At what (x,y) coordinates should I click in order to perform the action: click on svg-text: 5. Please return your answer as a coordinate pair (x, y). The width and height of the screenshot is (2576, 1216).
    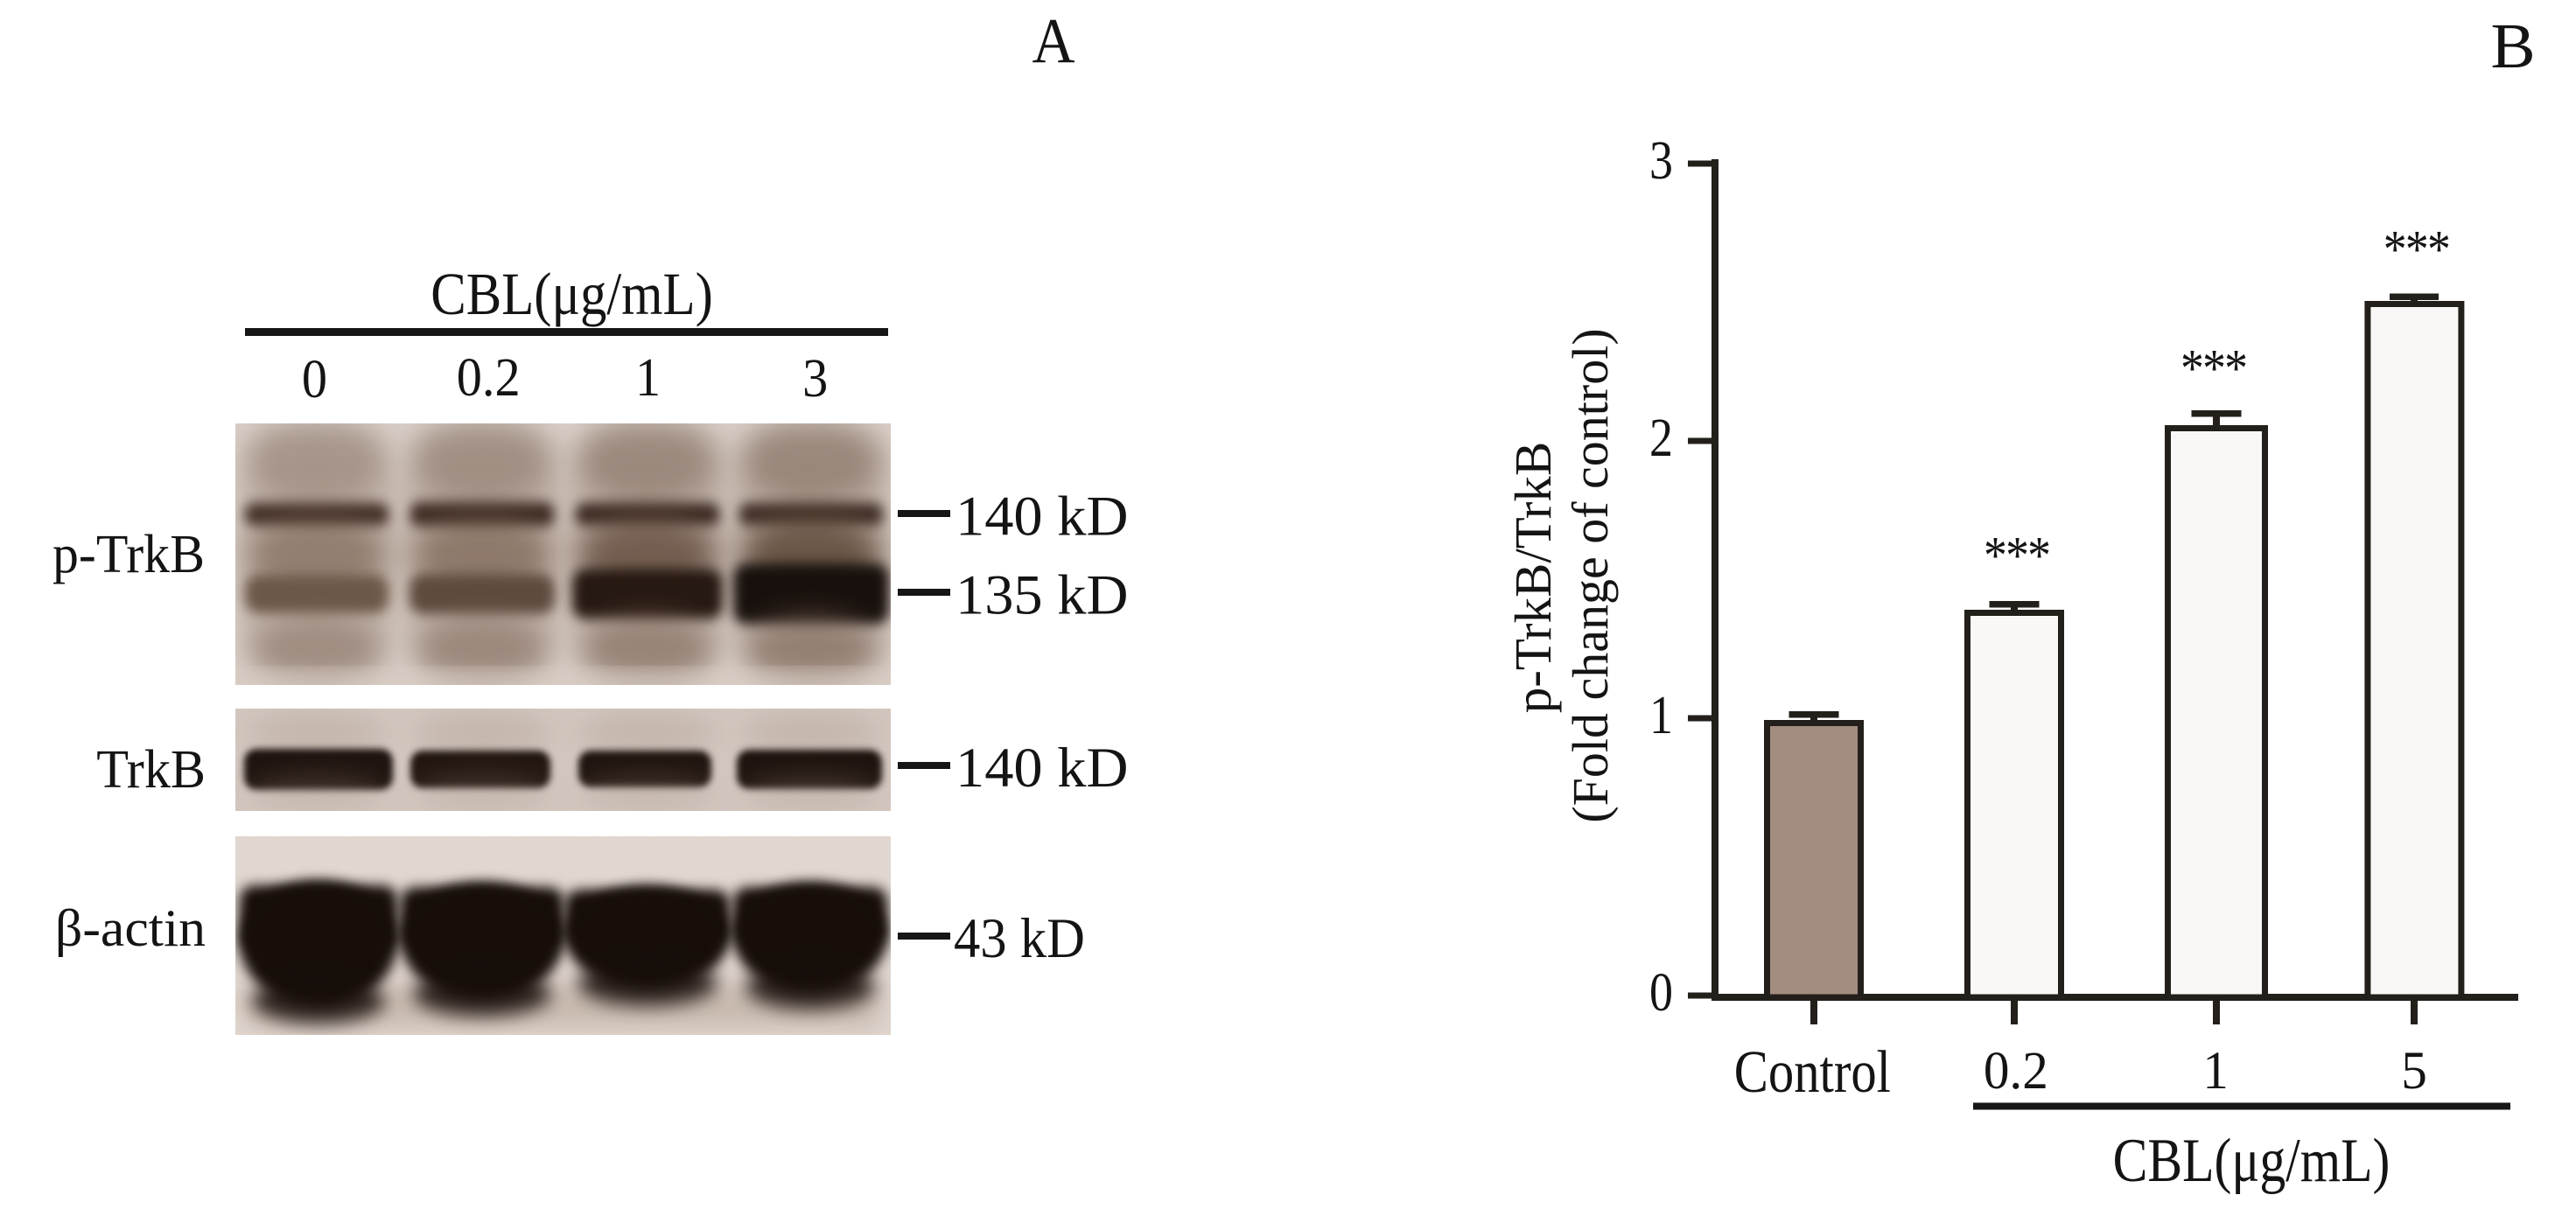
    Looking at the image, I should click on (2414, 1070).